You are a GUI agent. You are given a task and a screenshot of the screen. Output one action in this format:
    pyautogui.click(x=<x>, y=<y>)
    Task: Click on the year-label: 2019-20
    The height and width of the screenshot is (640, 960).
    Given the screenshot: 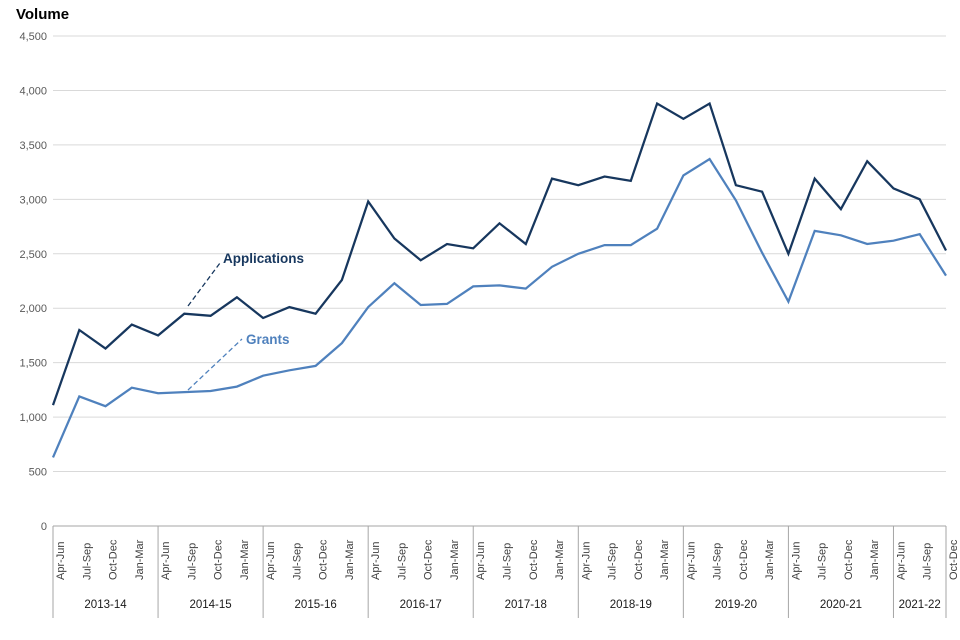 What is the action you would take?
    pyautogui.click(x=736, y=605)
    